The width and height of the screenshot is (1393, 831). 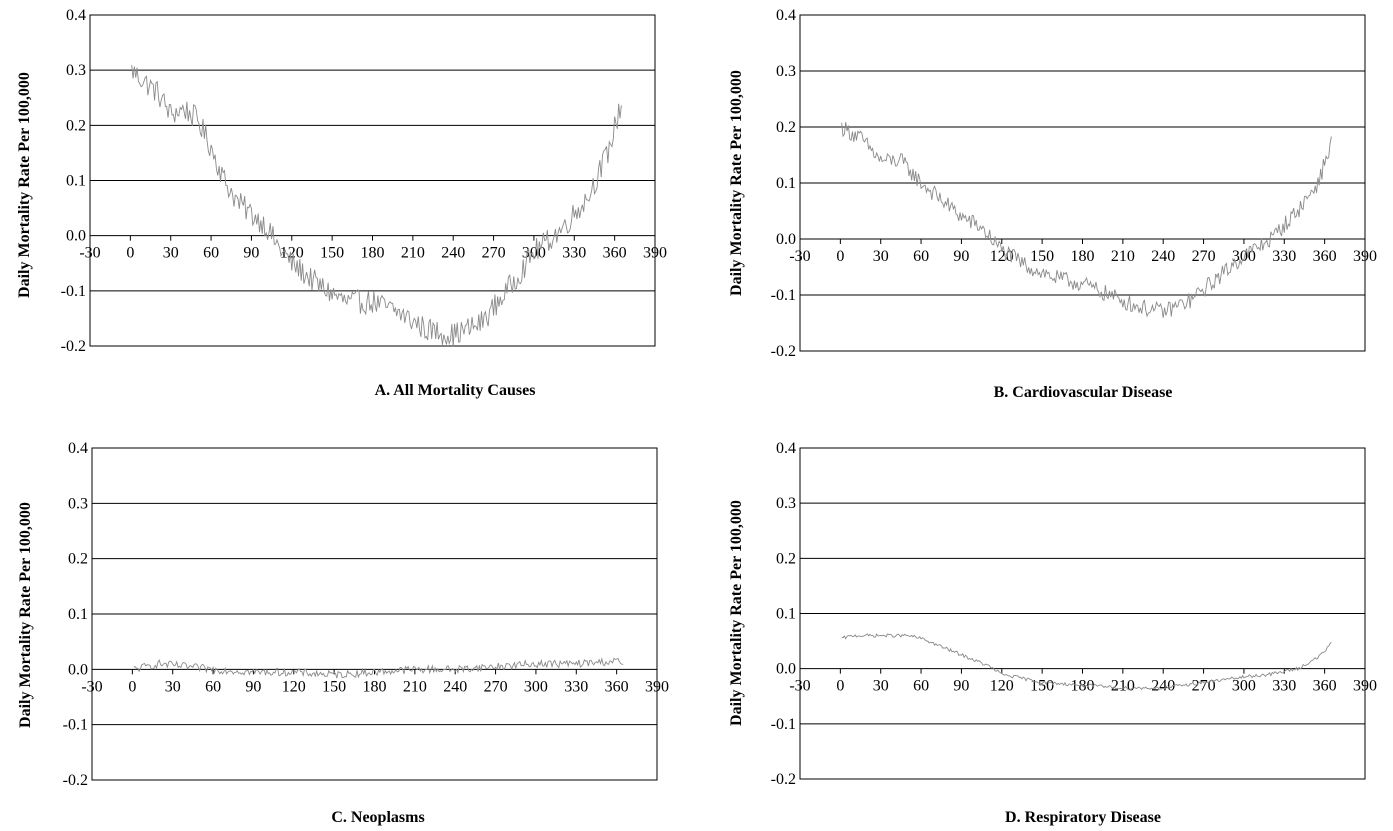 What do you see at coordinates (1083, 392) in the screenshot?
I see `panel-caption: B. Cardiovascular Disease` at bounding box center [1083, 392].